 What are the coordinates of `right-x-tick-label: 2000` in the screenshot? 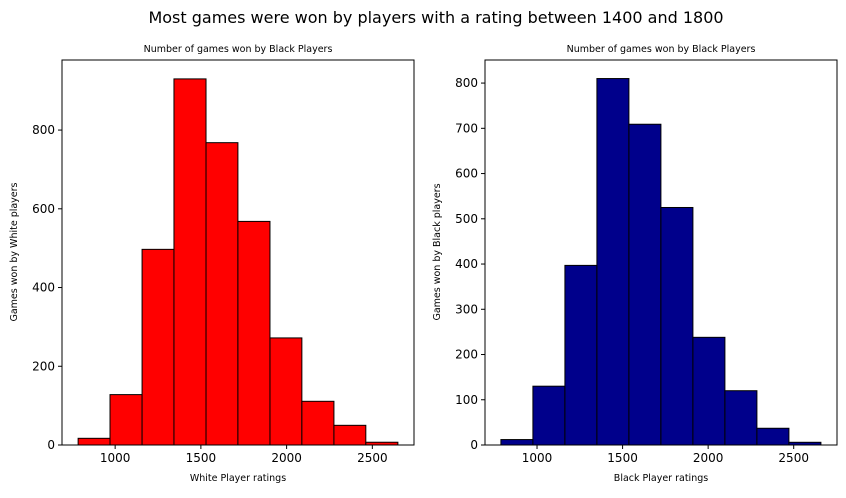 It's located at (708, 458).